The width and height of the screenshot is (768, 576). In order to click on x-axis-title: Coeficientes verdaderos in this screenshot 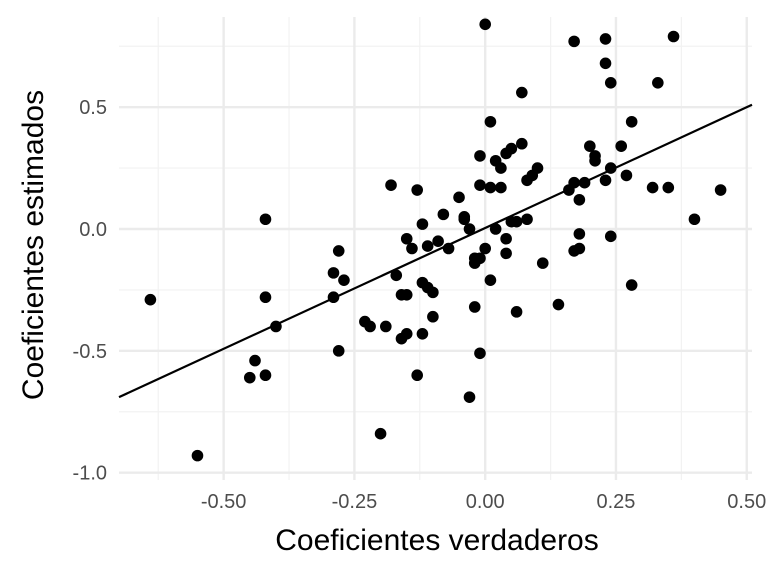, I will do `click(437, 540)`.